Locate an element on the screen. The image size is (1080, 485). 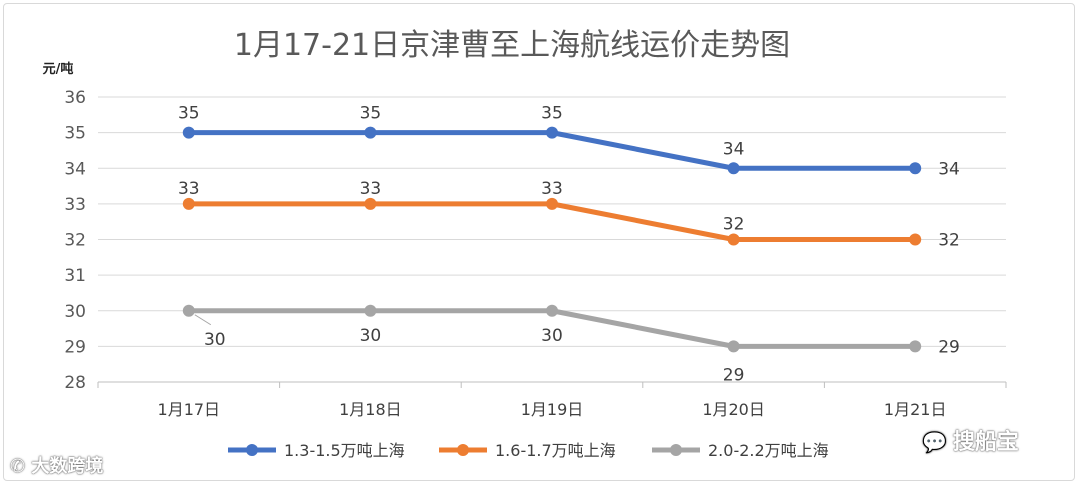
wechat-icon: 💬 is located at coordinates (934, 442).